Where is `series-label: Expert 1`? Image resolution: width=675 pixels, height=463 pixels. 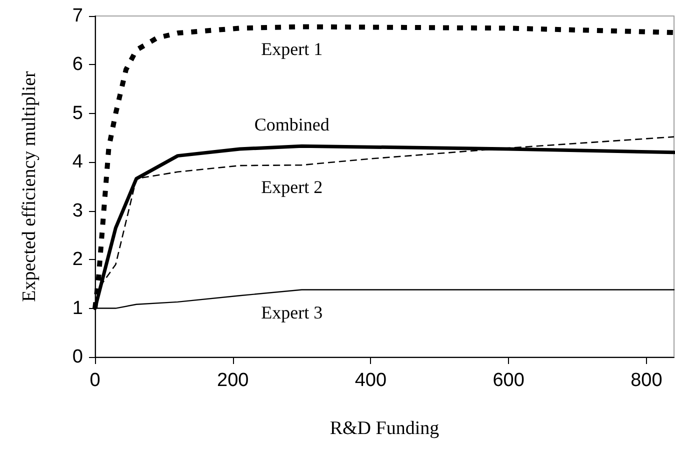
series-label: Expert 1 is located at coordinates (292, 48).